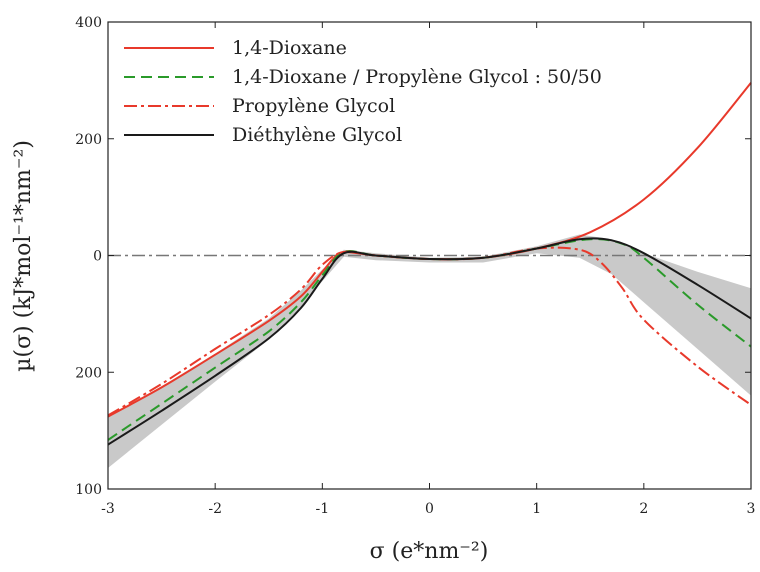 The width and height of the screenshot is (760, 572). I want to click on x-axis-title: σ (e*nm⁻²), so click(429, 551).